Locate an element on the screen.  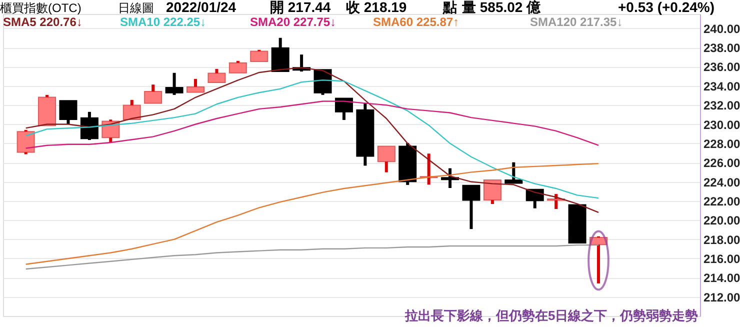
y-tick-label: 224.00 is located at coordinates (722, 182).